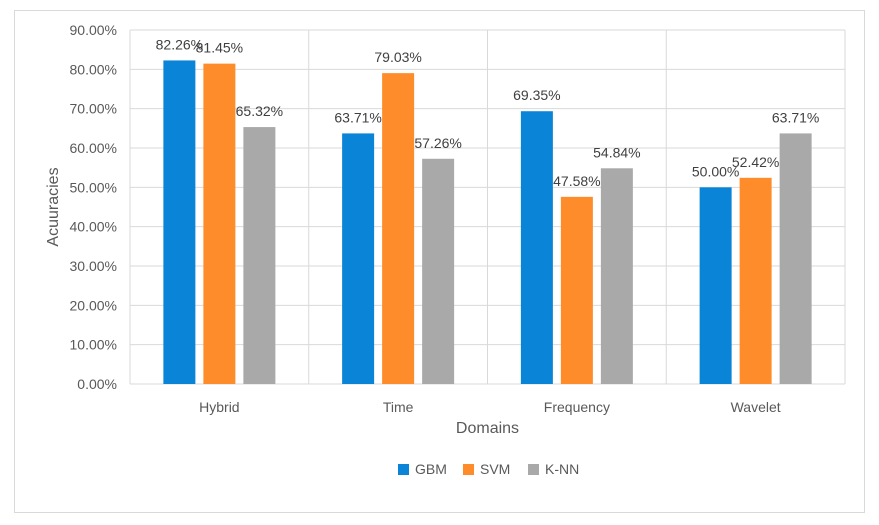 Image resolution: width=879 pixels, height=525 pixels. I want to click on y-tick-label: 0.00%, so click(97, 384).